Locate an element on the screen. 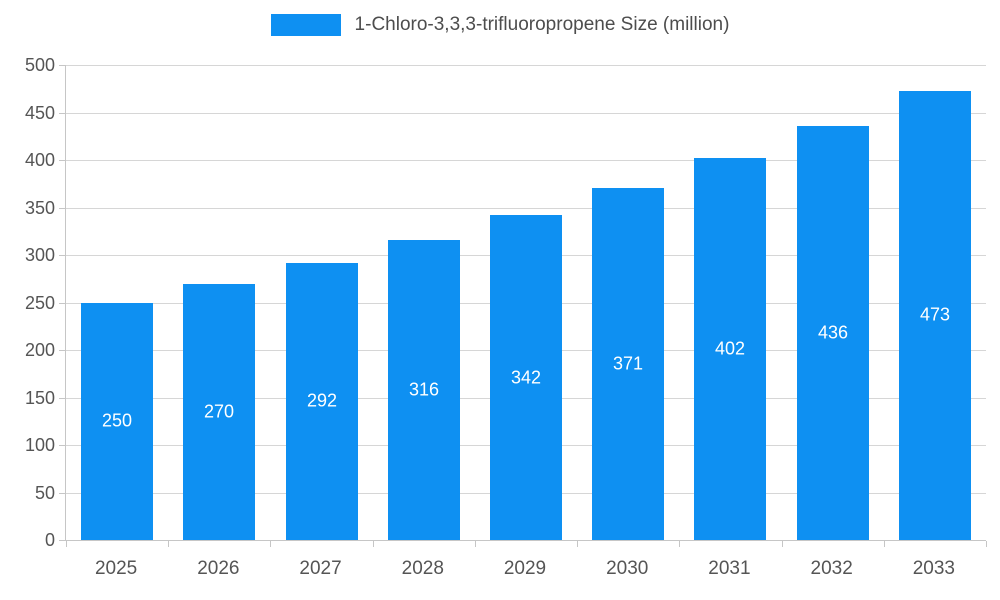 Image resolution: width=1000 pixels, height=600 pixels. bar-2031: 402 is located at coordinates (730, 349).